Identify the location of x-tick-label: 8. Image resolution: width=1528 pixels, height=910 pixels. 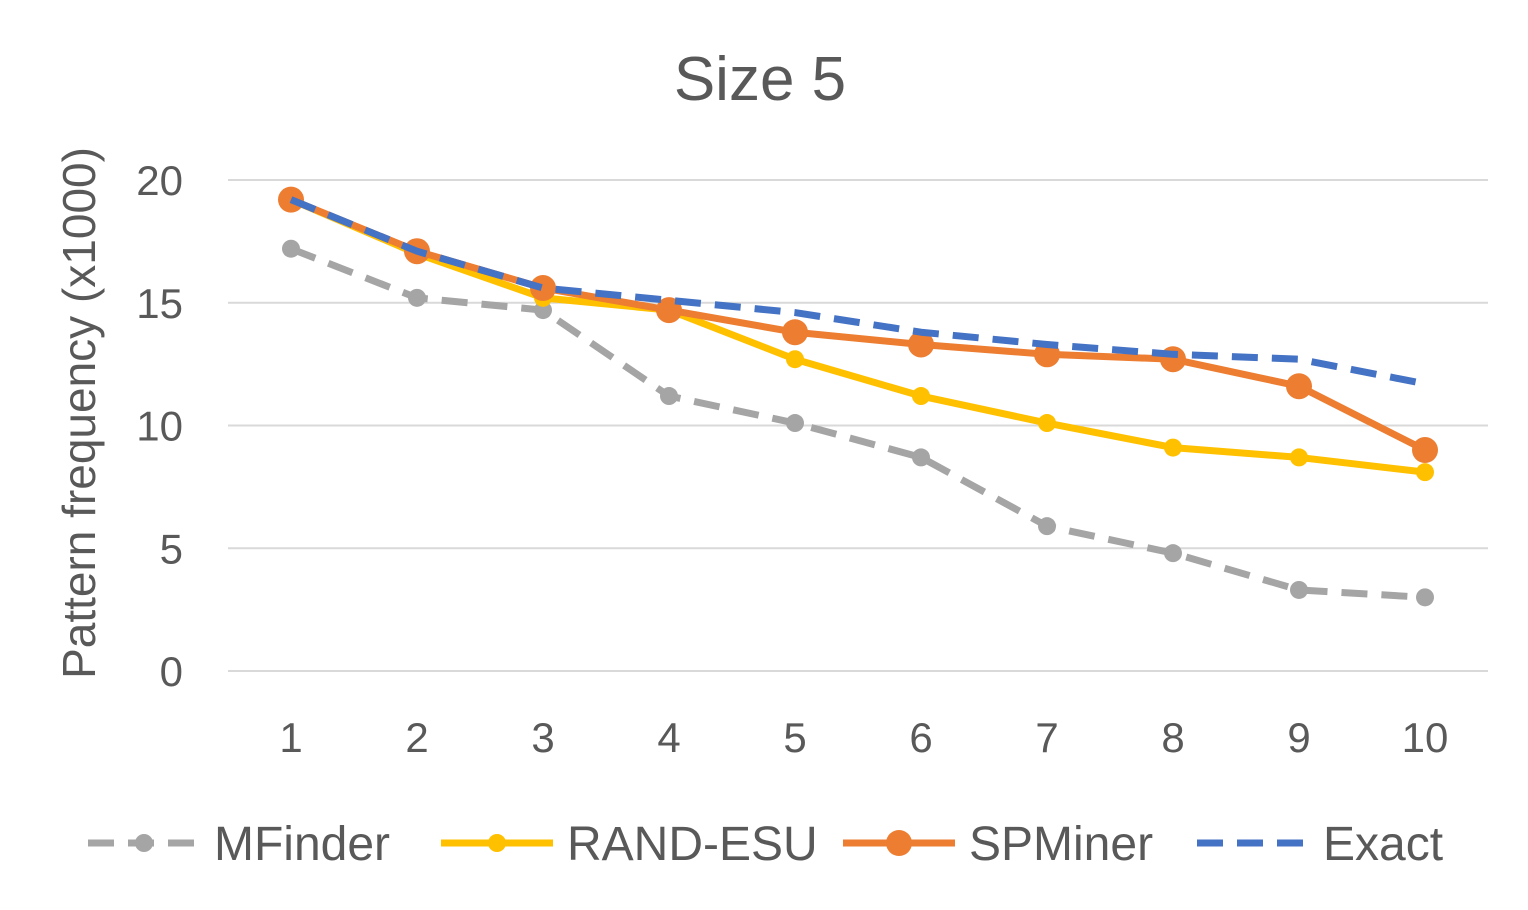
(1172, 737).